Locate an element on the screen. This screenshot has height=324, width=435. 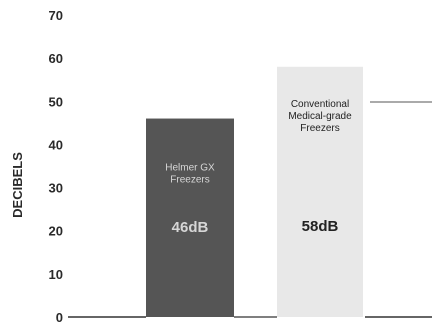
bar-2-label-line-3: Freezers is located at coordinates (319, 128).